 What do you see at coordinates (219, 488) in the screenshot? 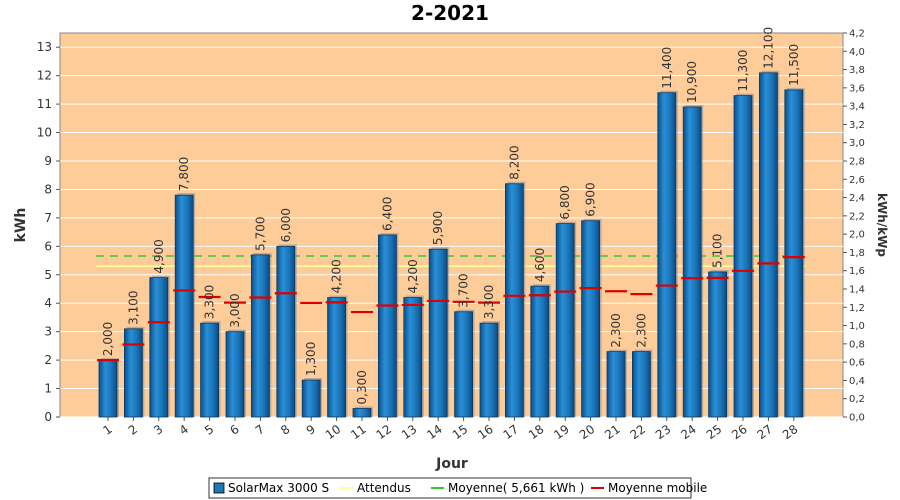
I see `legend-swatch` at bounding box center [219, 488].